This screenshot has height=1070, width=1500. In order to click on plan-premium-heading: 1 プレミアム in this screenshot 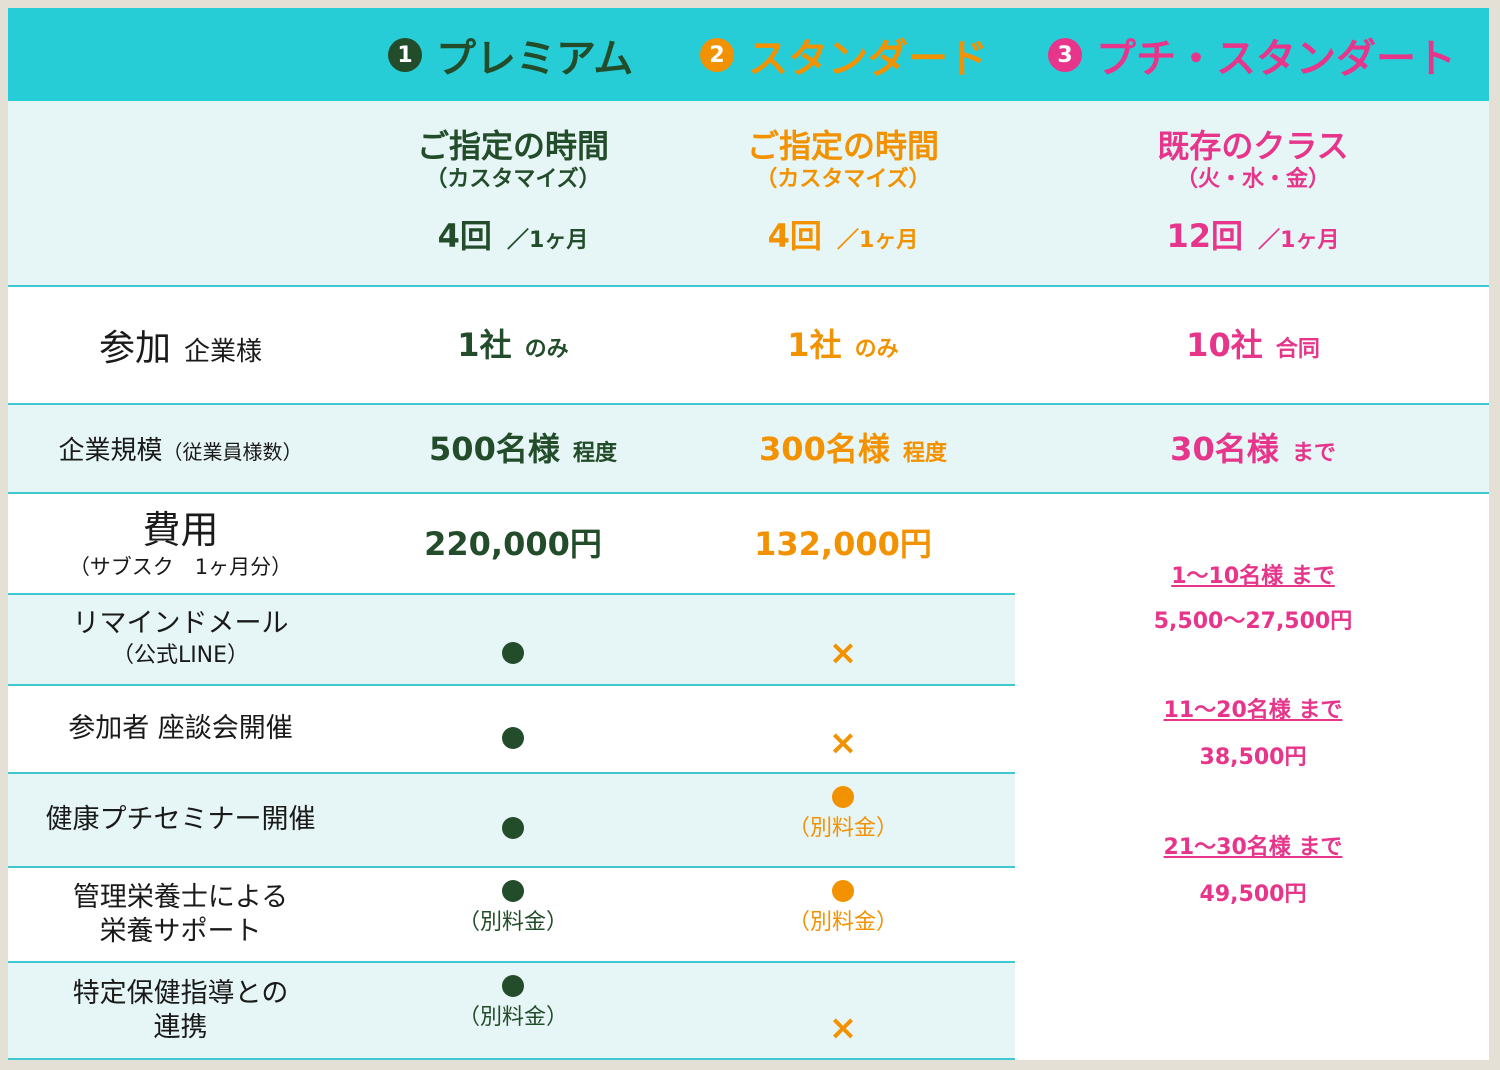, I will do `click(510, 56)`.